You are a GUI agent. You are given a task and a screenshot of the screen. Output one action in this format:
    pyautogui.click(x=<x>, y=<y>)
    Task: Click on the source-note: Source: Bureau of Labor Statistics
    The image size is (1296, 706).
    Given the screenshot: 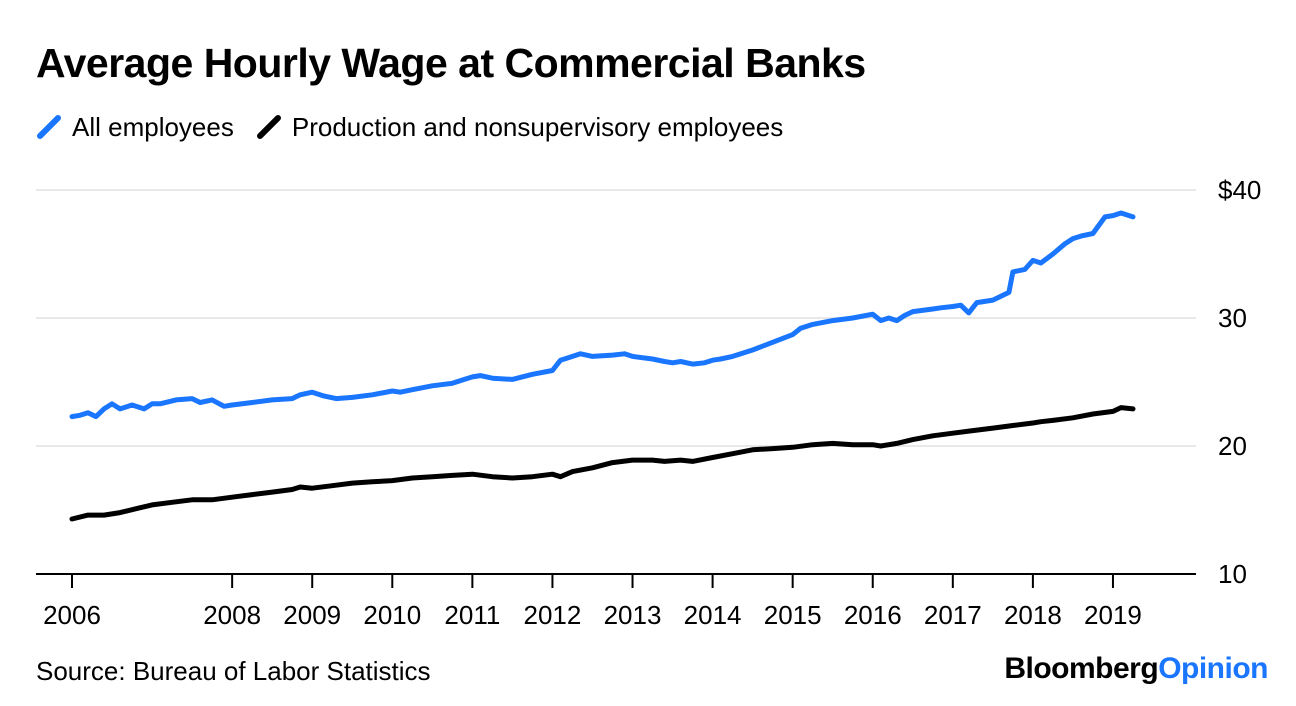 What is the action you would take?
    pyautogui.click(x=233, y=671)
    